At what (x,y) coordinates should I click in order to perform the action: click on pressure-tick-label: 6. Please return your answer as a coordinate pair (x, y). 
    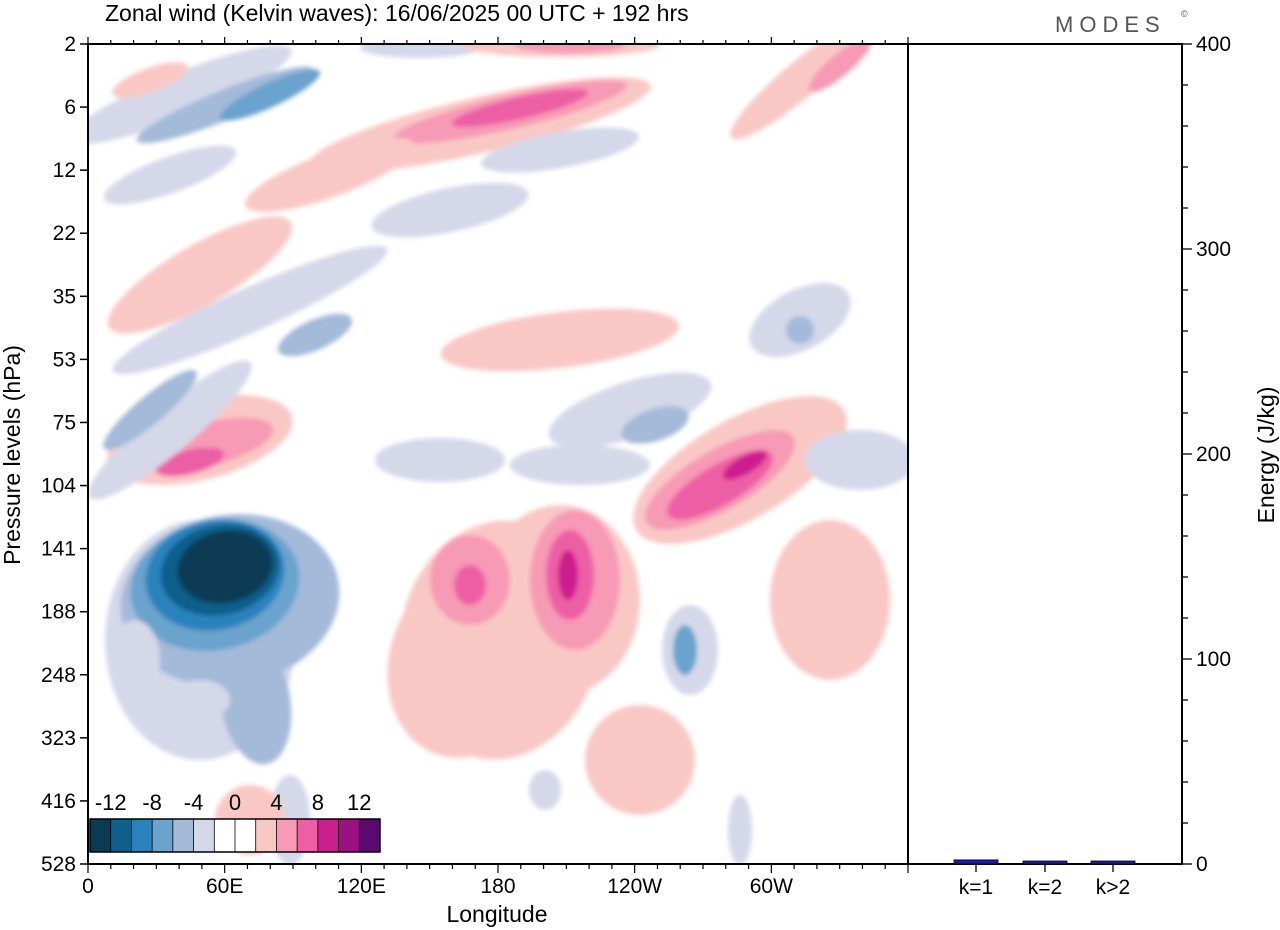
    Looking at the image, I should click on (70, 107).